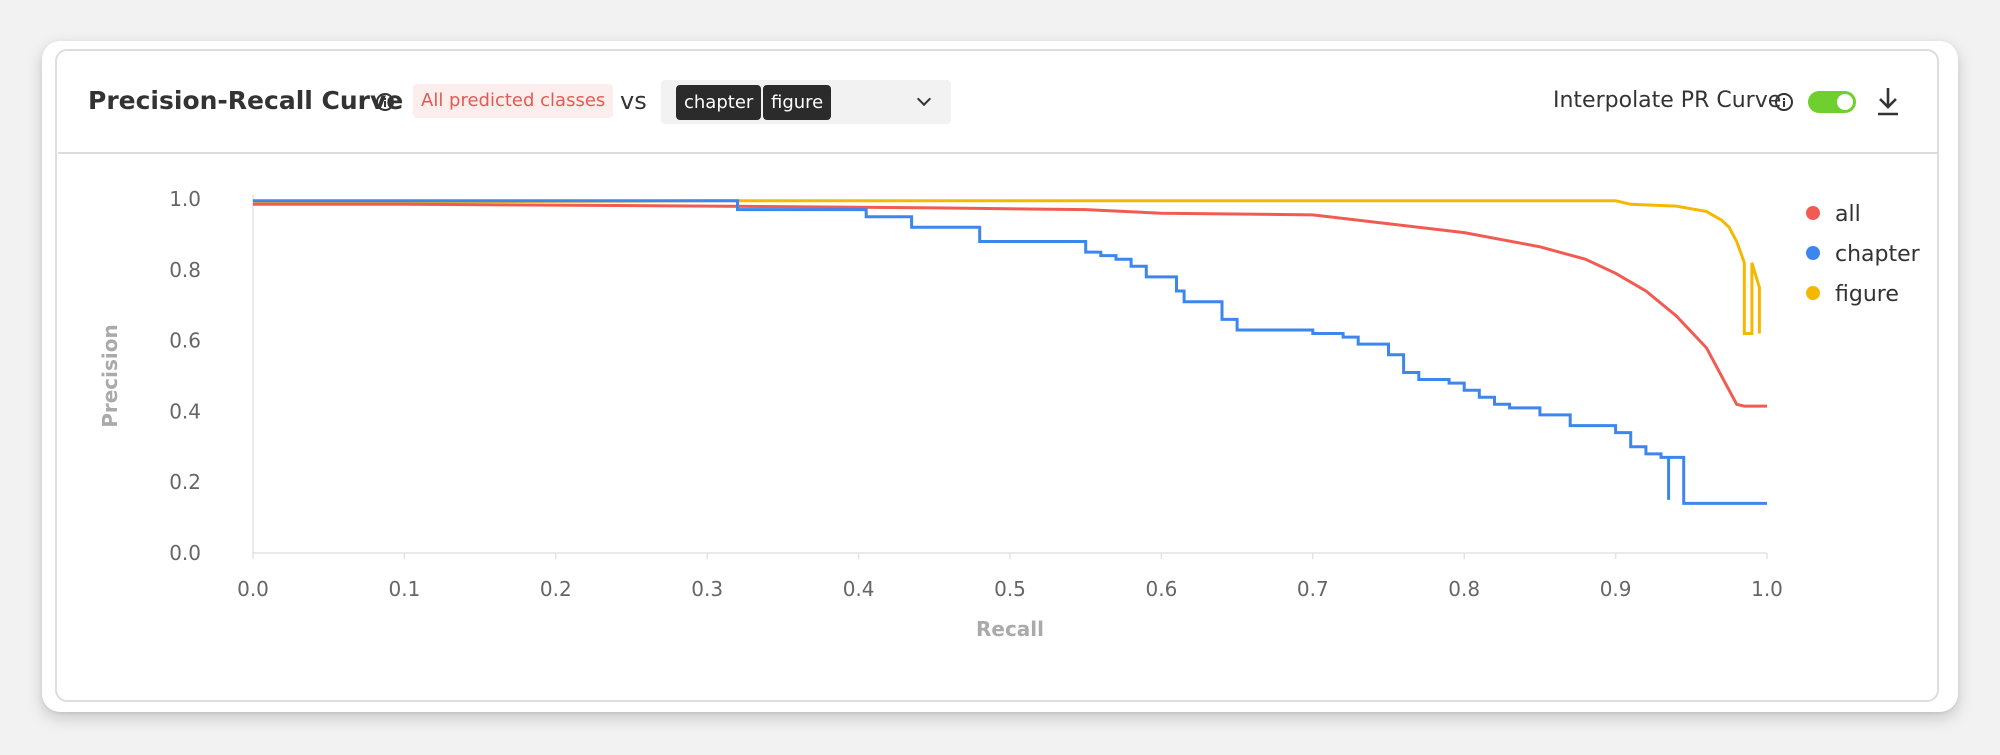 This screenshot has height=755, width=2000. I want to click on x-tick-label: 1.0, so click(1767, 589).